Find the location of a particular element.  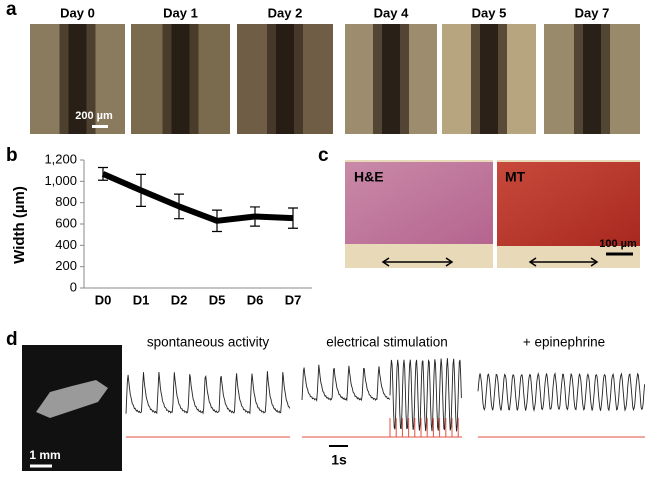

line is located at coordinates (197, 197).